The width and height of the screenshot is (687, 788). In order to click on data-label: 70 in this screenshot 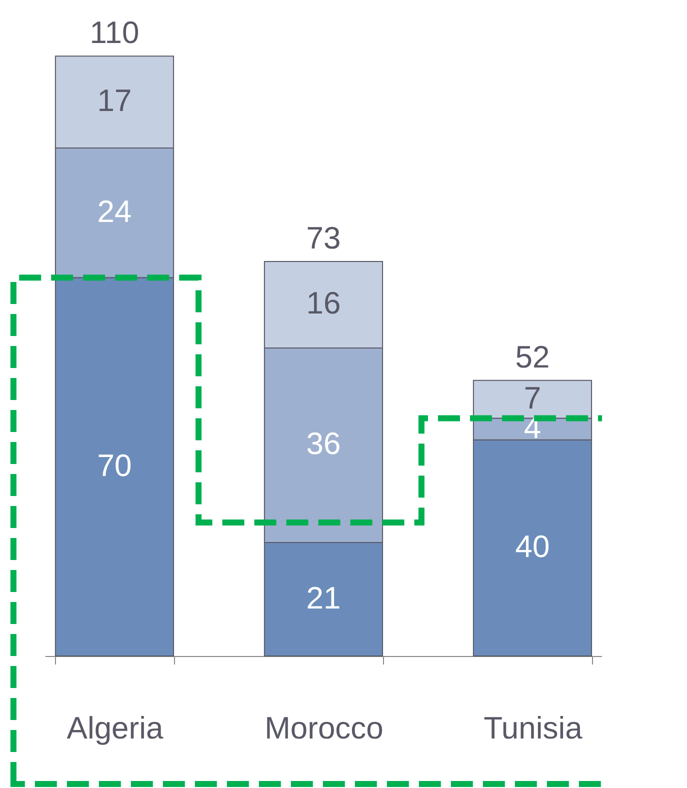, I will do `click(114, 465)`.